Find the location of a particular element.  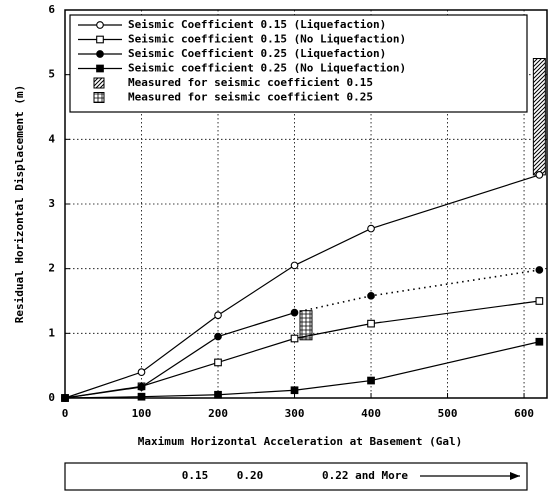

y-tick-label: 3 is located at coordinates (51, 203).